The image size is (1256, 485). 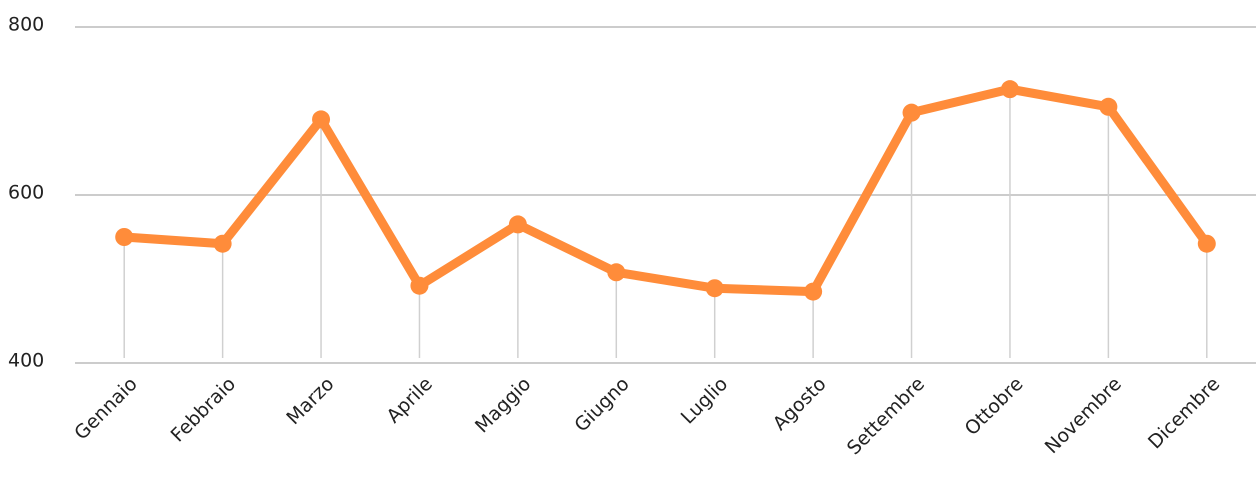 What do you see at coordinates (886, 416) in the screenshot?
I see `x-tick-label: Settembre` at bounding box center [886, 416].